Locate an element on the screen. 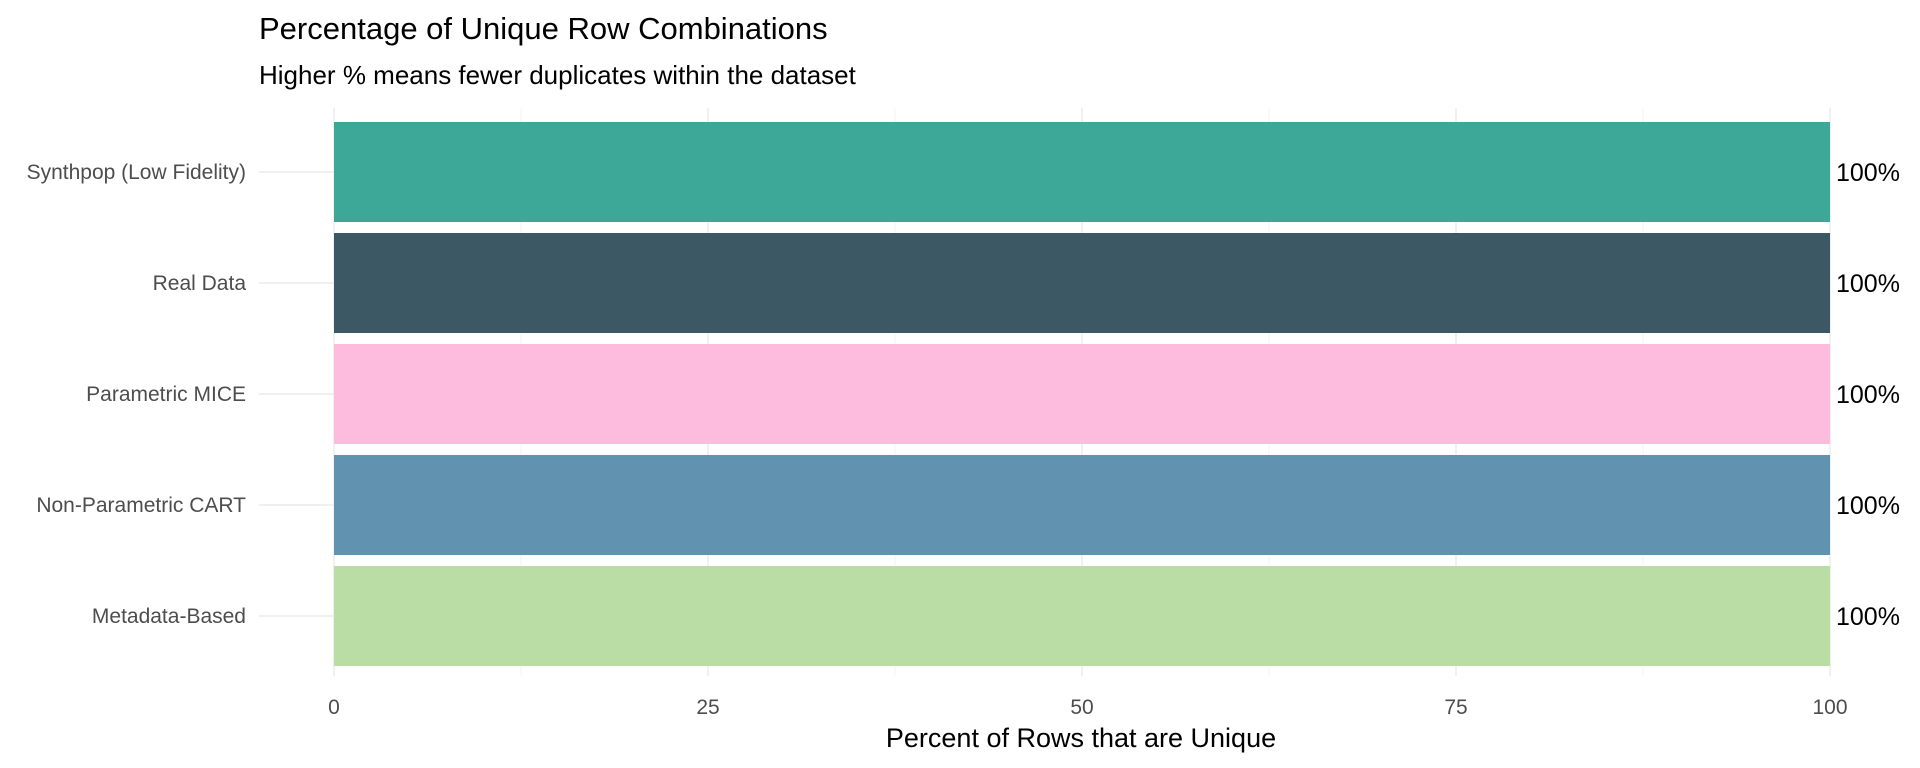 This screenshot has height=768, width=1920. chart-title: Percentage of Unique Row Combinations is located at coordinates (543, 28).